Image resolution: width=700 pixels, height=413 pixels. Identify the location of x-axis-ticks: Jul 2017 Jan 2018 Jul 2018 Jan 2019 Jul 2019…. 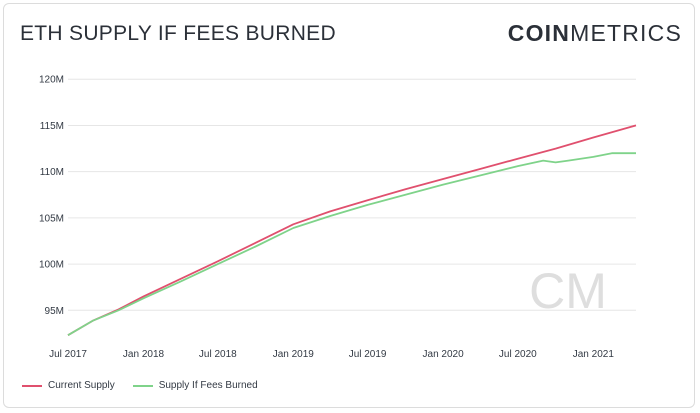
(331, 354).